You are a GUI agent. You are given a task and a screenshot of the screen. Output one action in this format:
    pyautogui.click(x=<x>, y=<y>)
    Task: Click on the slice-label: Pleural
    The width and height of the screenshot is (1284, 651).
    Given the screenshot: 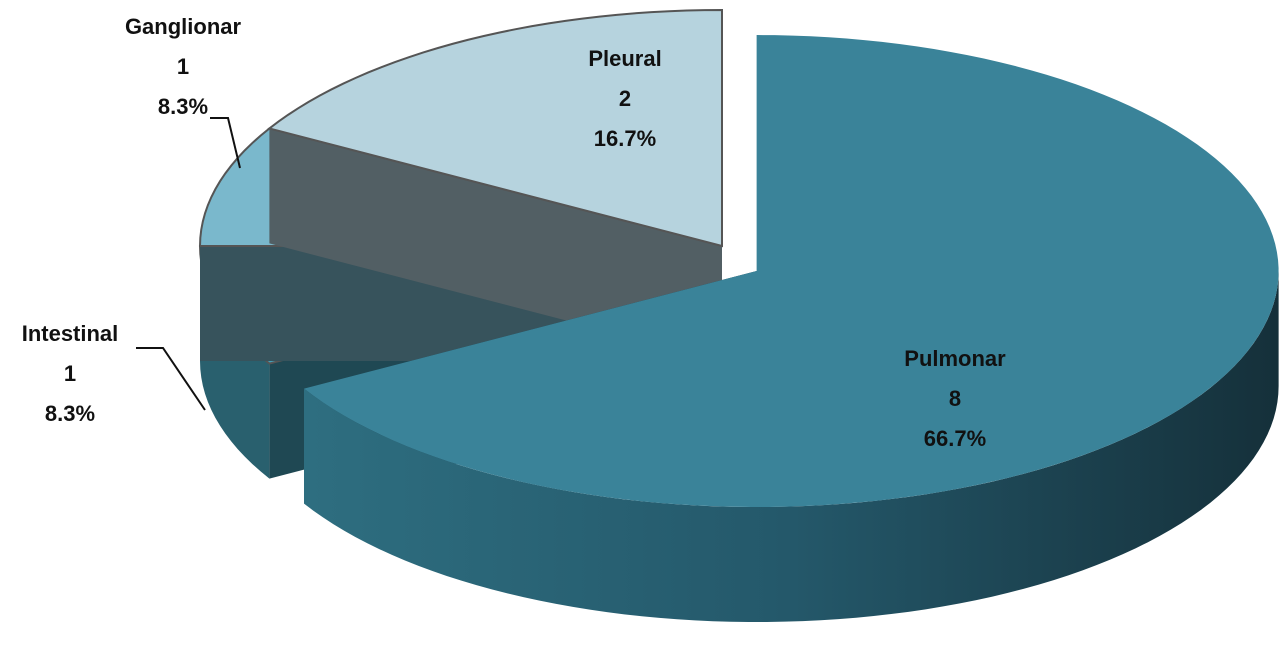 What is the action you would take?
    pyautogui.click(x=624, y=58)
    